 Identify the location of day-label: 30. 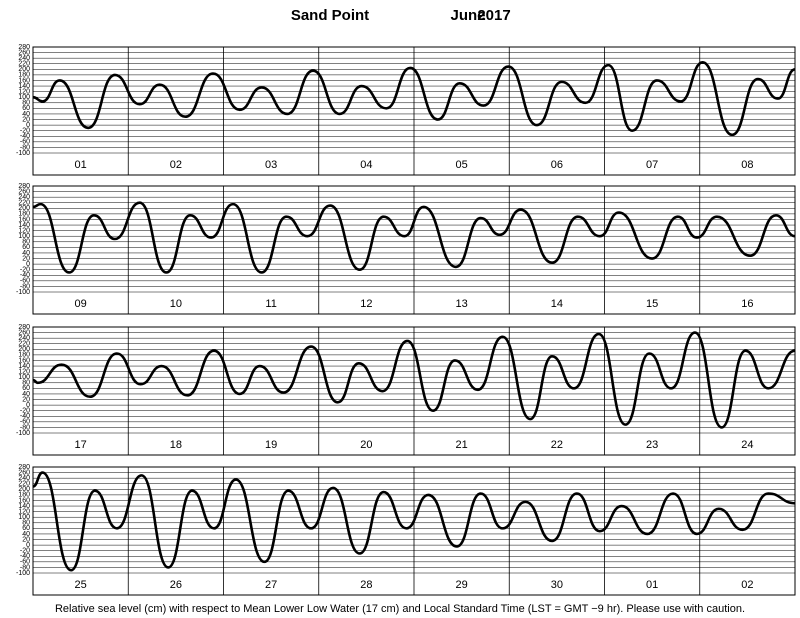
(557, 585).